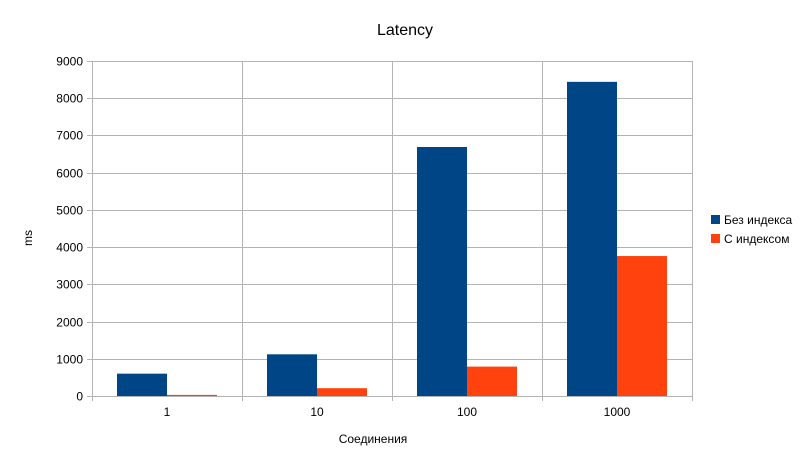  Describe the element at coordinates (79, 397) in the screenshot. I see `y-tick-label: 0` at that location.